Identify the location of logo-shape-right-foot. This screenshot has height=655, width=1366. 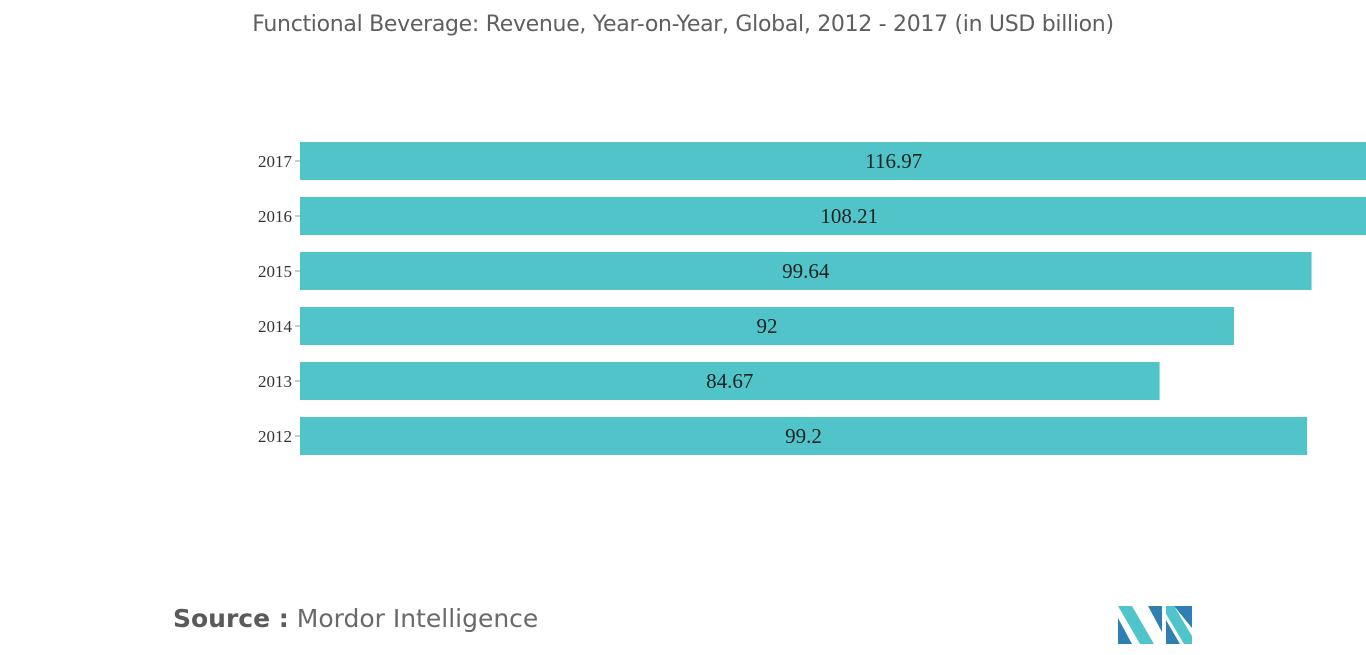
(1173, 632).